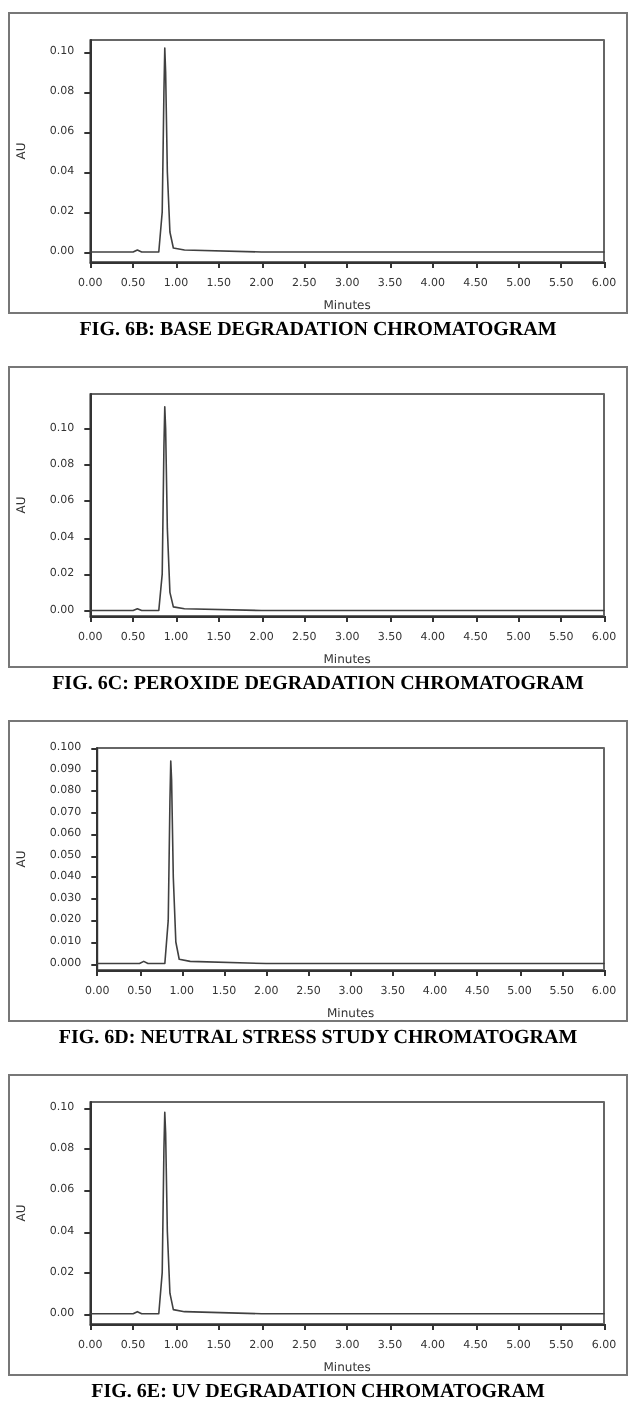 The width and height of the screenshot is (636, 1416). Describe the element at coordinates (318, 1392) in the screenshot. I see `text: FIG. 6E: UV DEGRADATION CHROMATOGRAM` at that location.